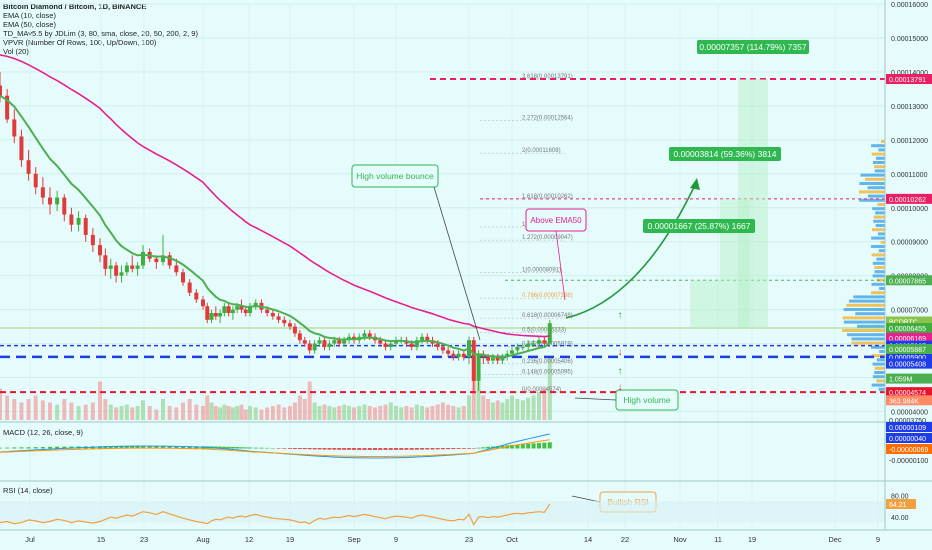  What do you see at coordinates (29, 15) in the screenshot?
I see `indicator-ema10: EMA (10, close)` at bounding box center [29, 15].